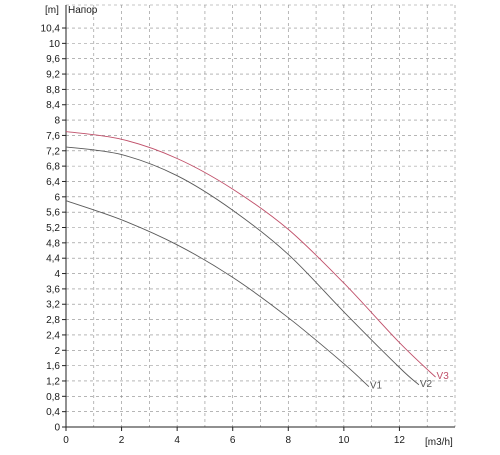 Image resolution: width=500 pixels, height=455 pixels. I want to click on y-tick-label: 1,6, so click(53, 366).